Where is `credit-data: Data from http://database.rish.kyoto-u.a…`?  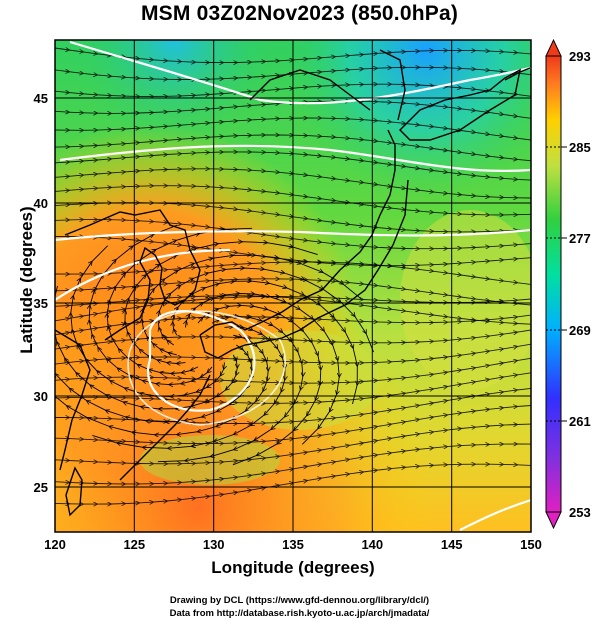
credit-data: Data from http://database.rish.kyoto-u.a… is located at coordinates (299, 613).